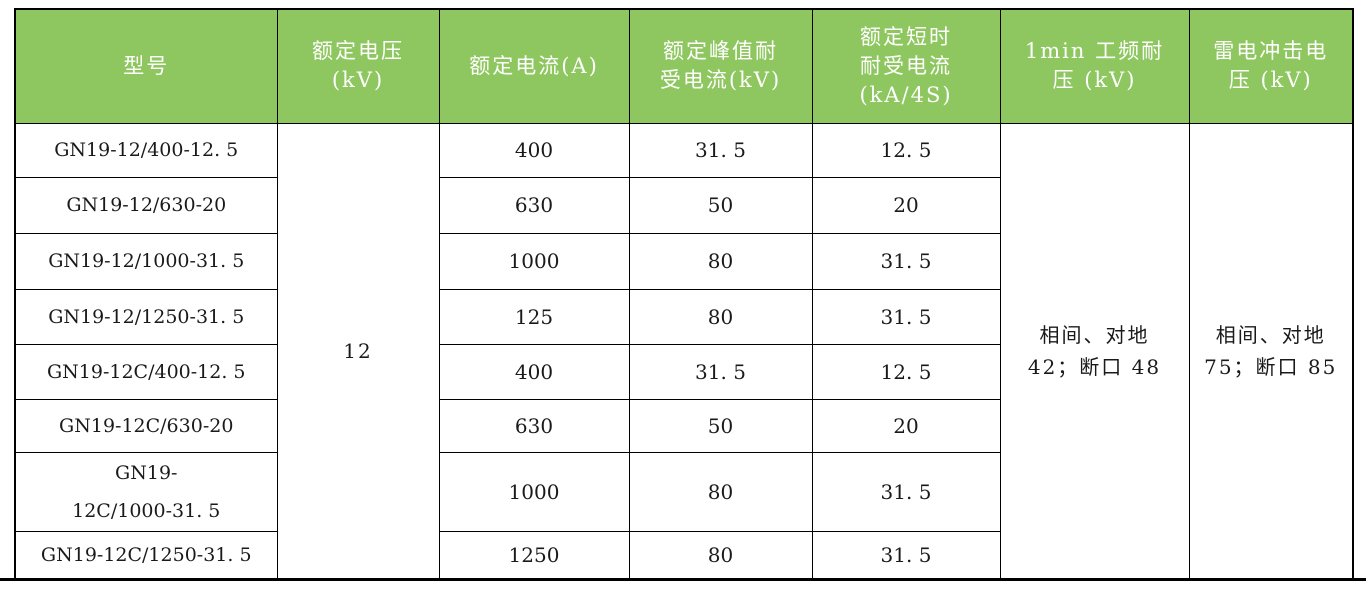  I want to click on cell-rated-voltage-merged: 12, so click(358, 351).